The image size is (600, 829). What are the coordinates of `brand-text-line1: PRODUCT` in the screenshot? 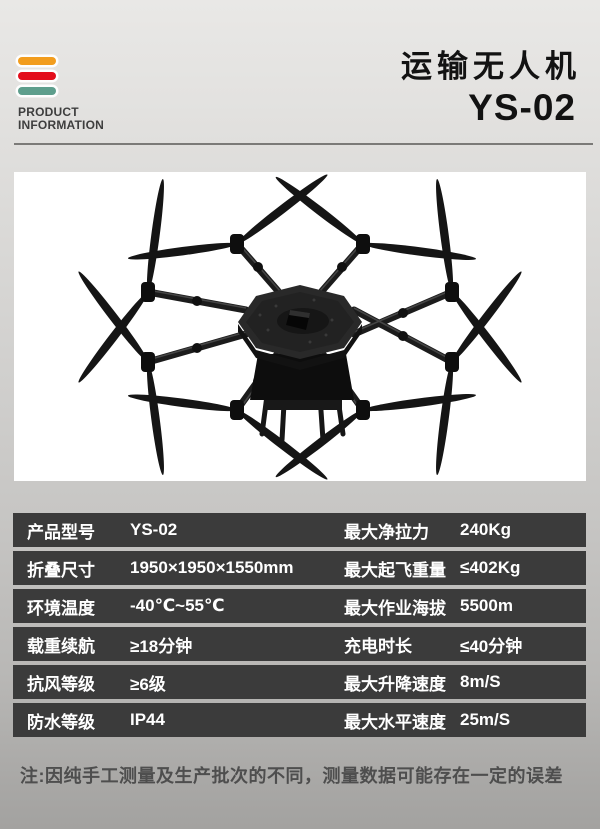 It's located at (48, 112).